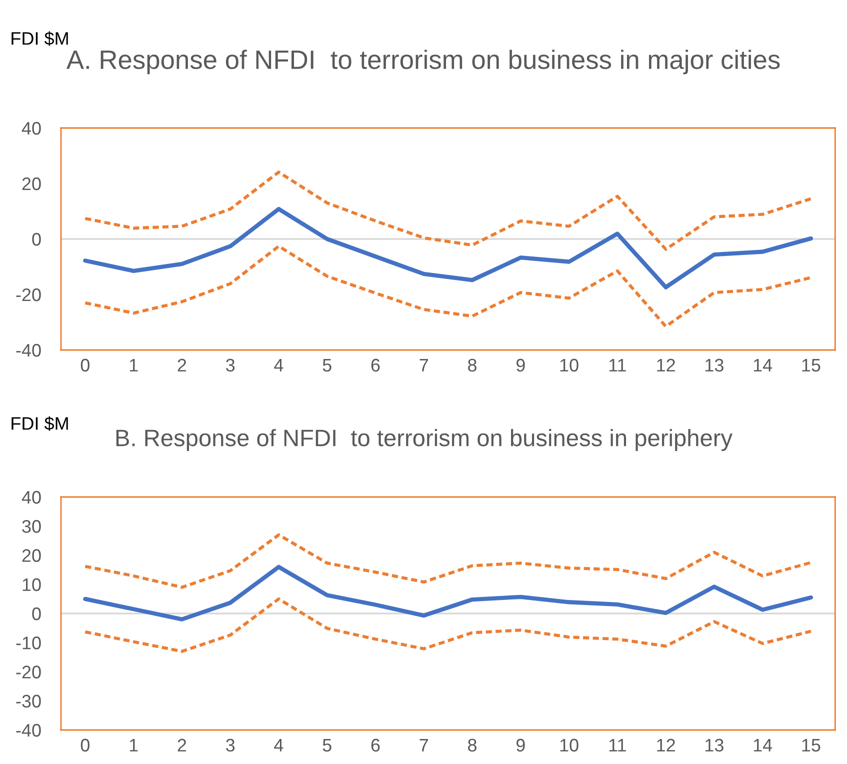 Image resolution: width=847 pixels, height=764 pixels. Describe the element at coordinates (31, 526) in the screenshot. I see `y-tick-label: 30` at that location.